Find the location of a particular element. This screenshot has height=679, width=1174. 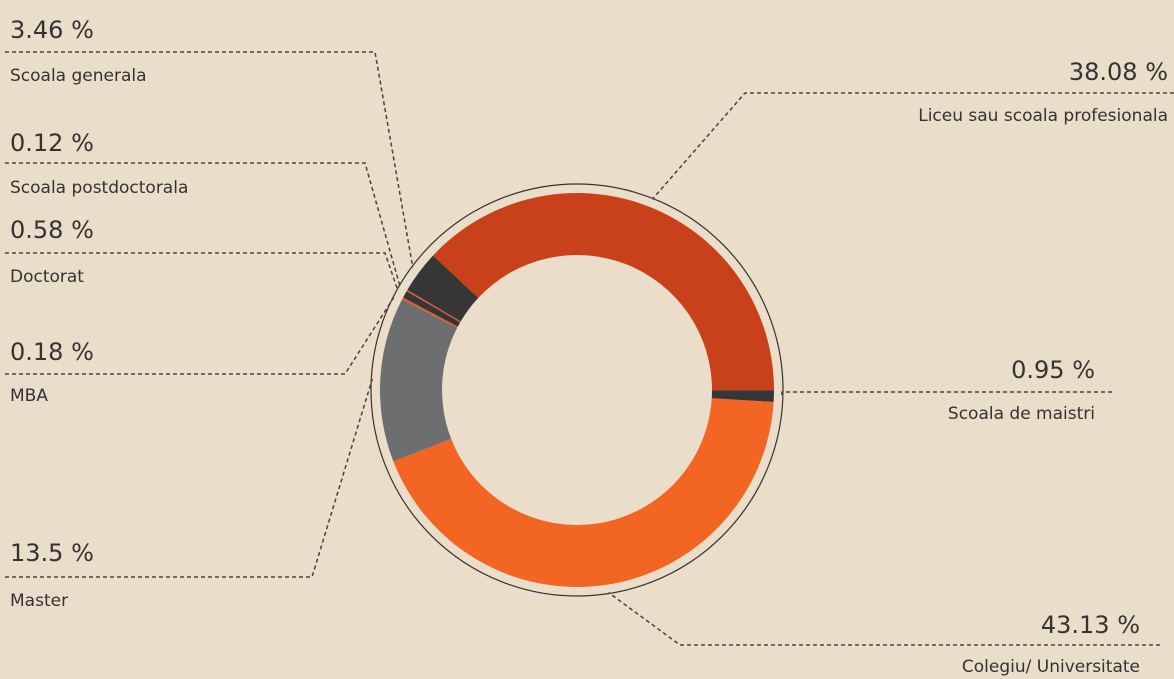

value-label: 13.5 % is located at coordinates (52, 553).